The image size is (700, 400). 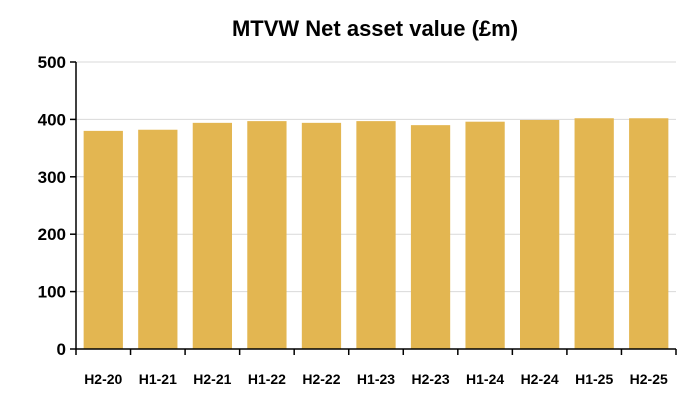 I want to click on x-tick-label: H1-23, so click(x=376, y=379).